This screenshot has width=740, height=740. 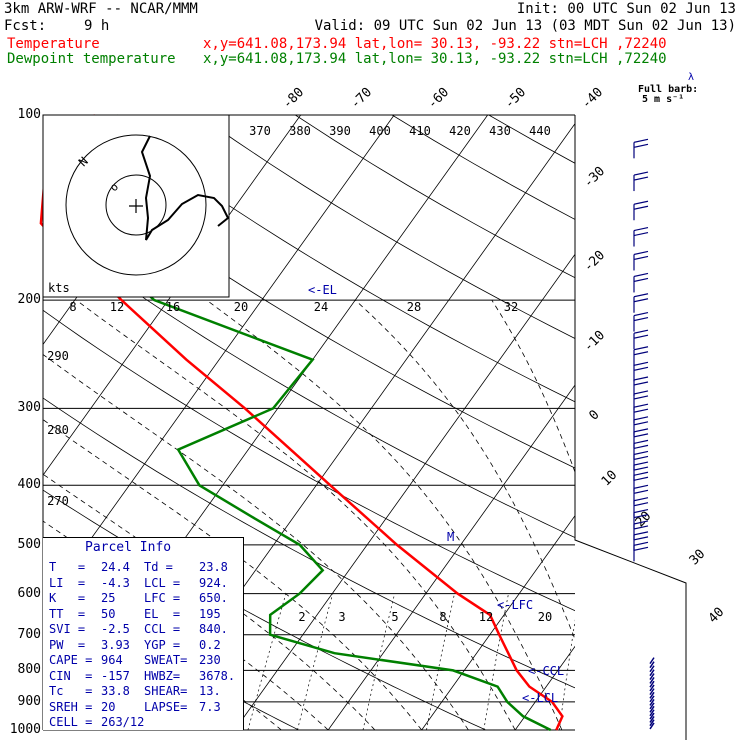 What do you see at coordinates (668, 89) in the screenshot?
I see `wind-legend-full-barb: Full barb:` at bounding box center [668, 89].